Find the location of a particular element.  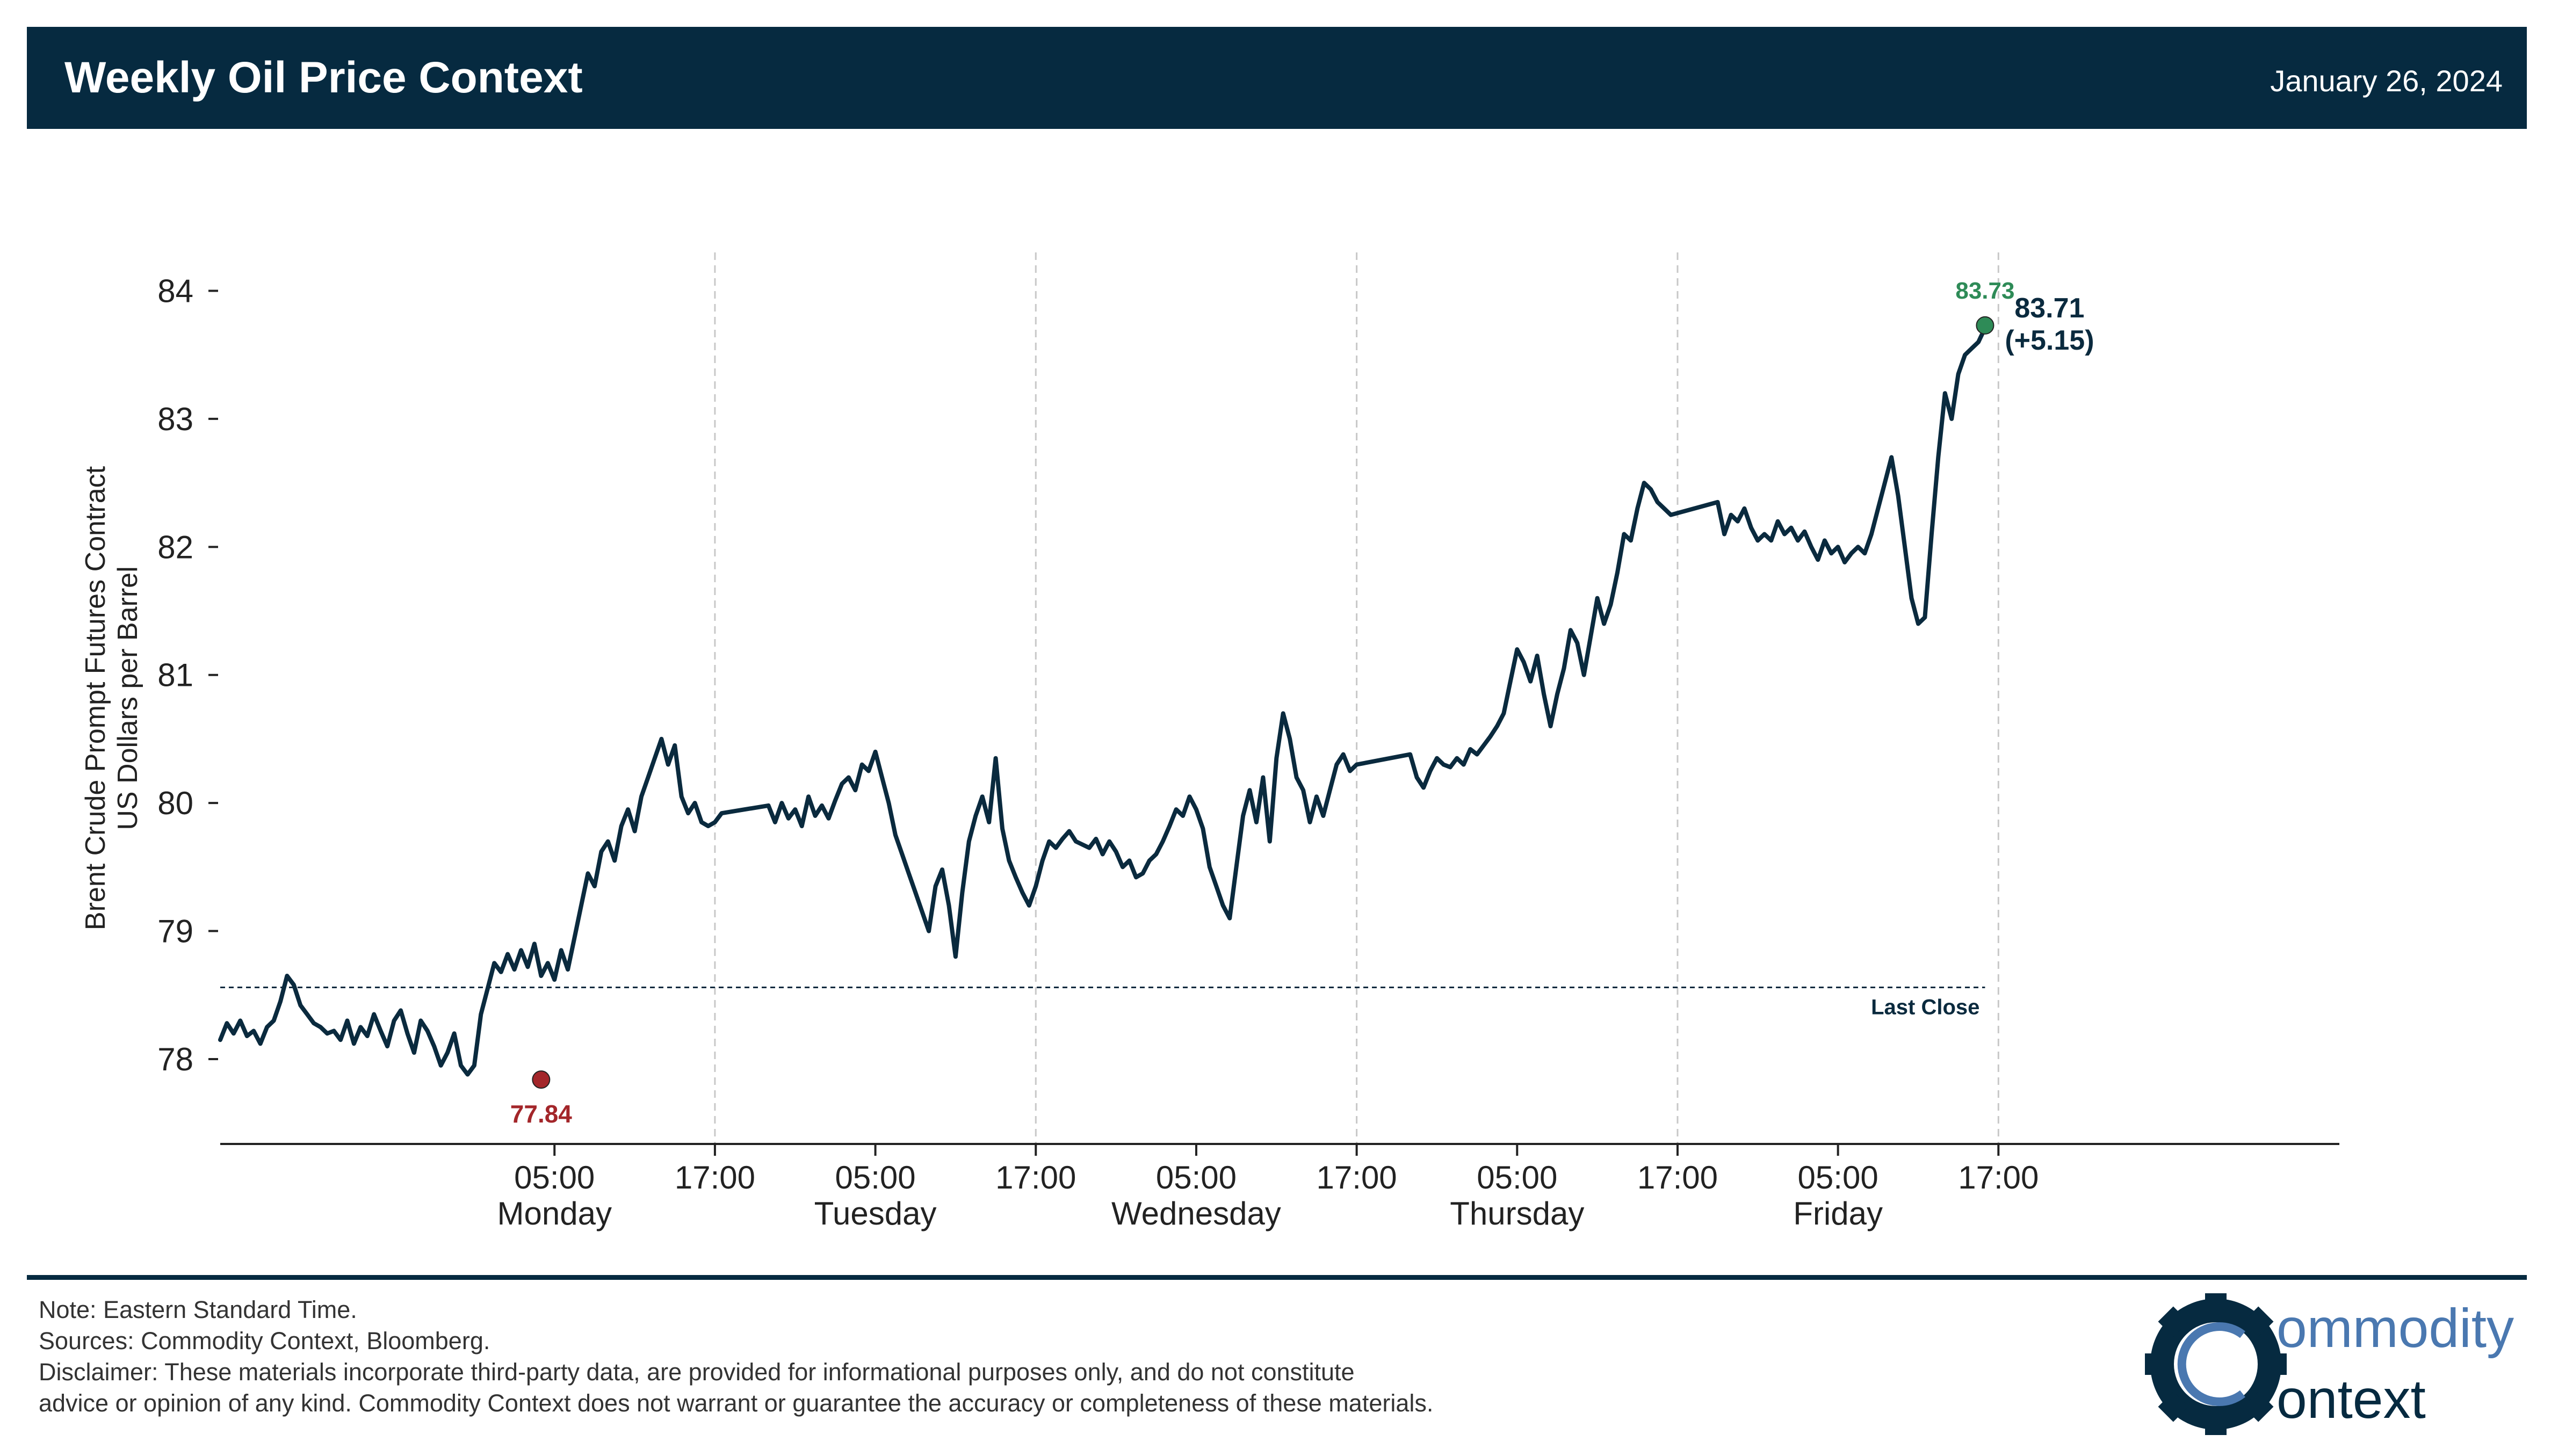

gear-icon is located at coordinates (2216, 1364).